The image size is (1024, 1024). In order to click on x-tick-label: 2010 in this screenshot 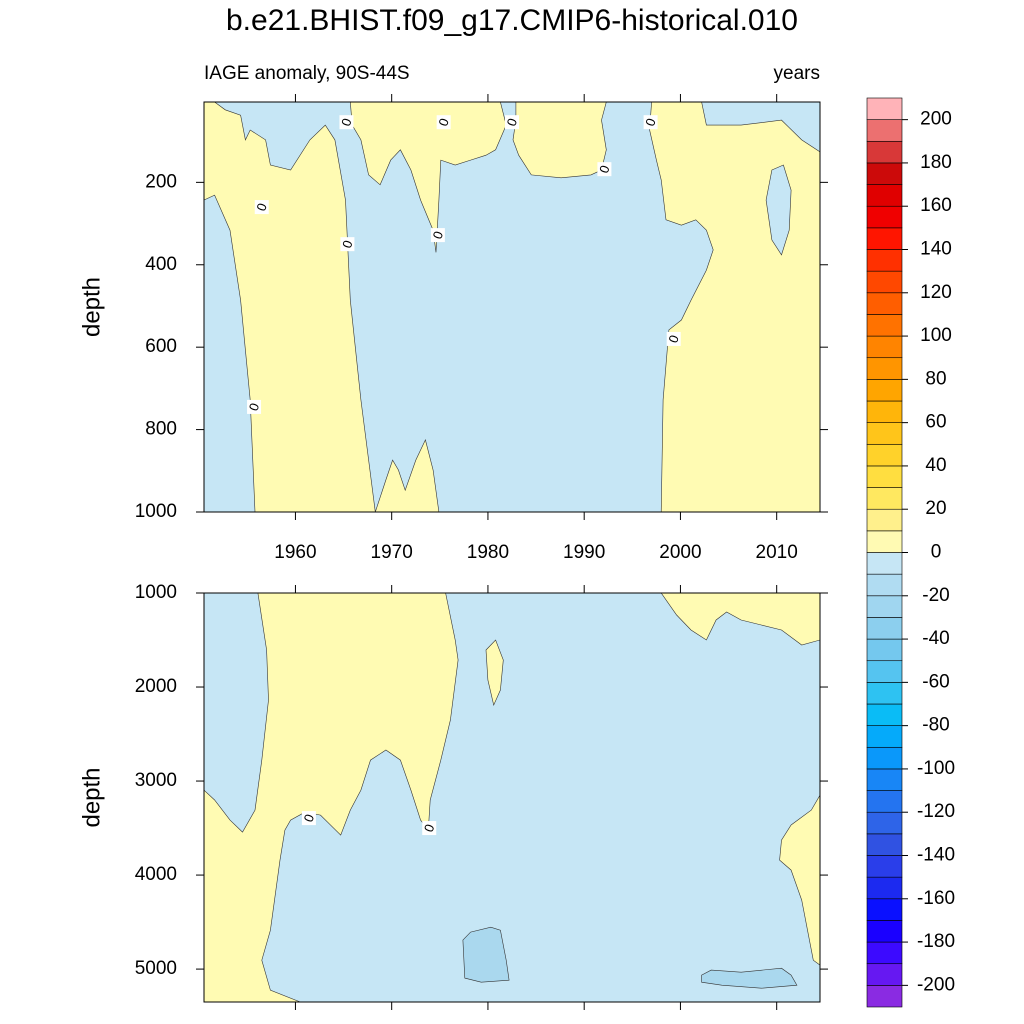, I will do `click(777, 552)`.